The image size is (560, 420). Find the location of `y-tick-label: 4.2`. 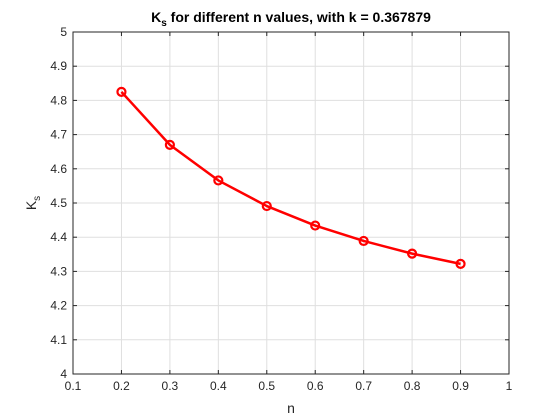

y-tick-label: 4.2 is located at coordinates (58, 306).